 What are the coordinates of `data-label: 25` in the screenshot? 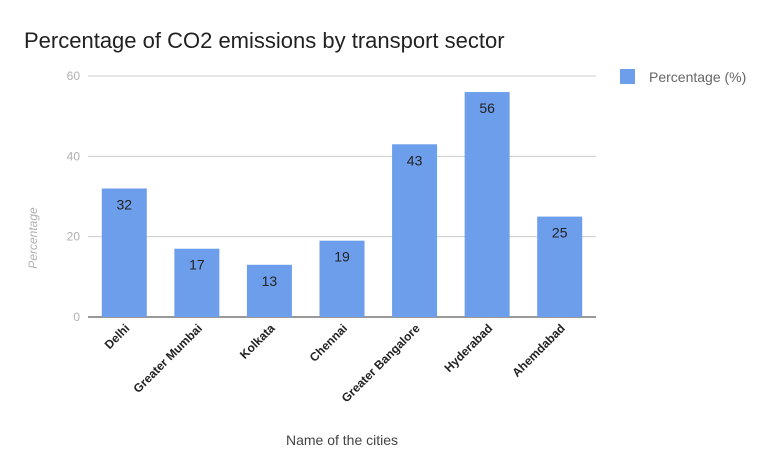 It's located at (560, 233).